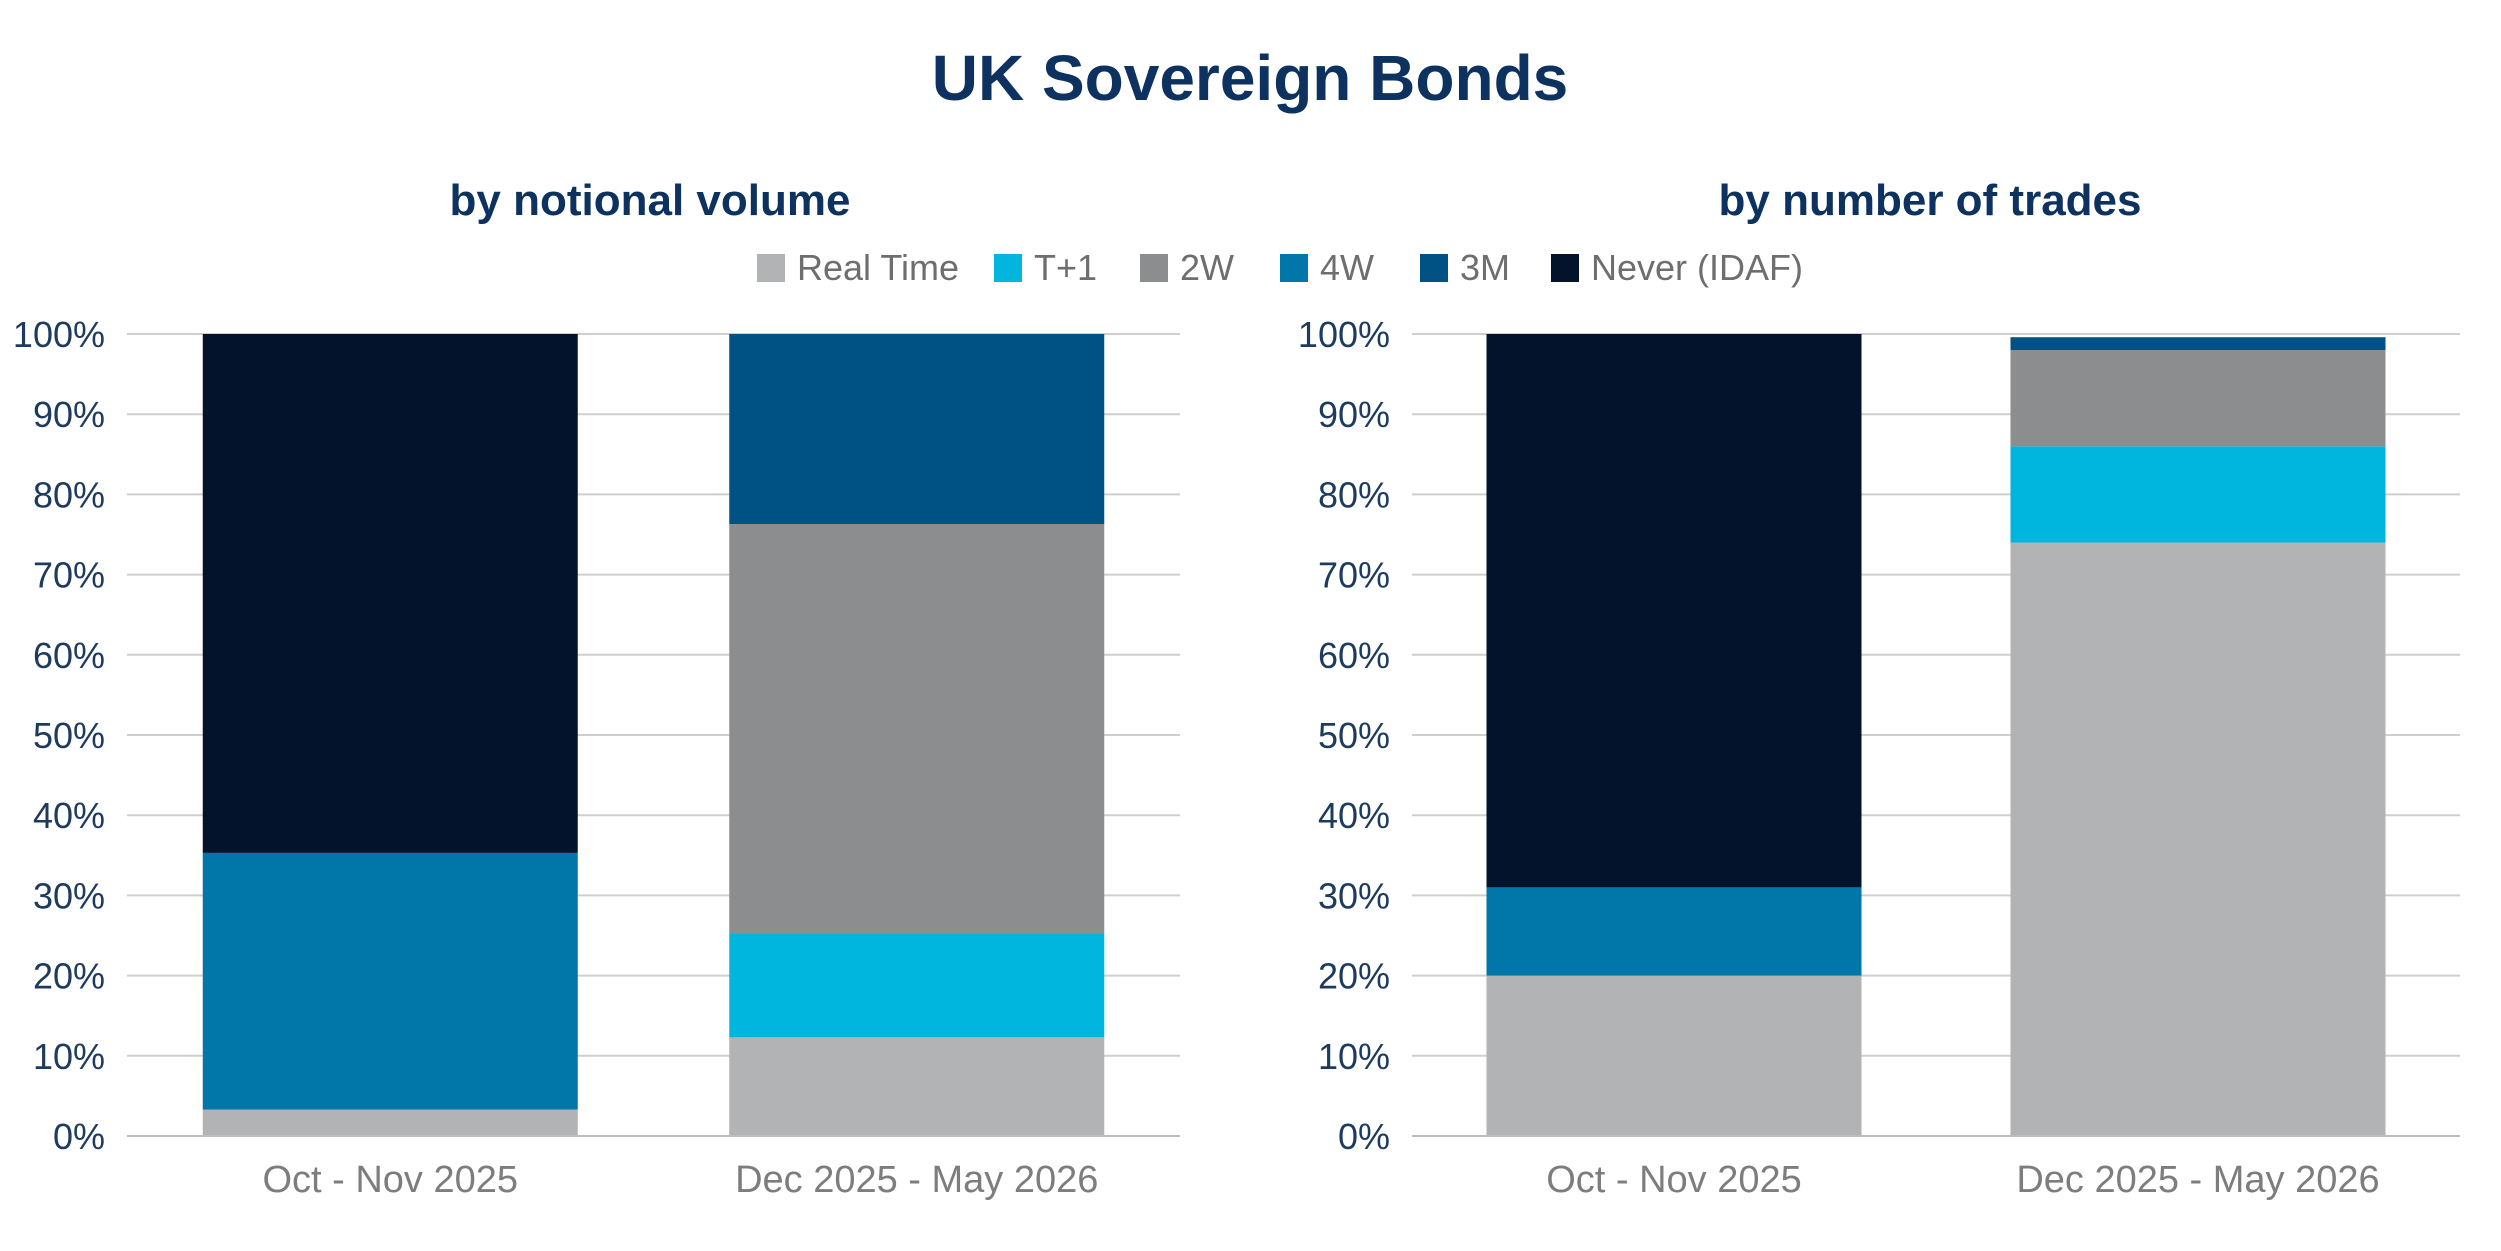  What do you see at coordinates (1485, 267) in the screenshot?
I see `legend-label: 3M` at bounding box center [1485, 267].